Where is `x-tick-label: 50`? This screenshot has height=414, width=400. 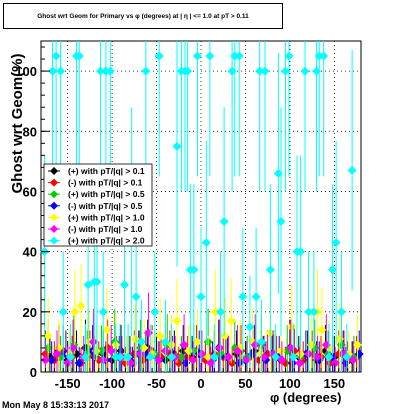 x-tick-label: 50 is located at coordinates (245, 383).